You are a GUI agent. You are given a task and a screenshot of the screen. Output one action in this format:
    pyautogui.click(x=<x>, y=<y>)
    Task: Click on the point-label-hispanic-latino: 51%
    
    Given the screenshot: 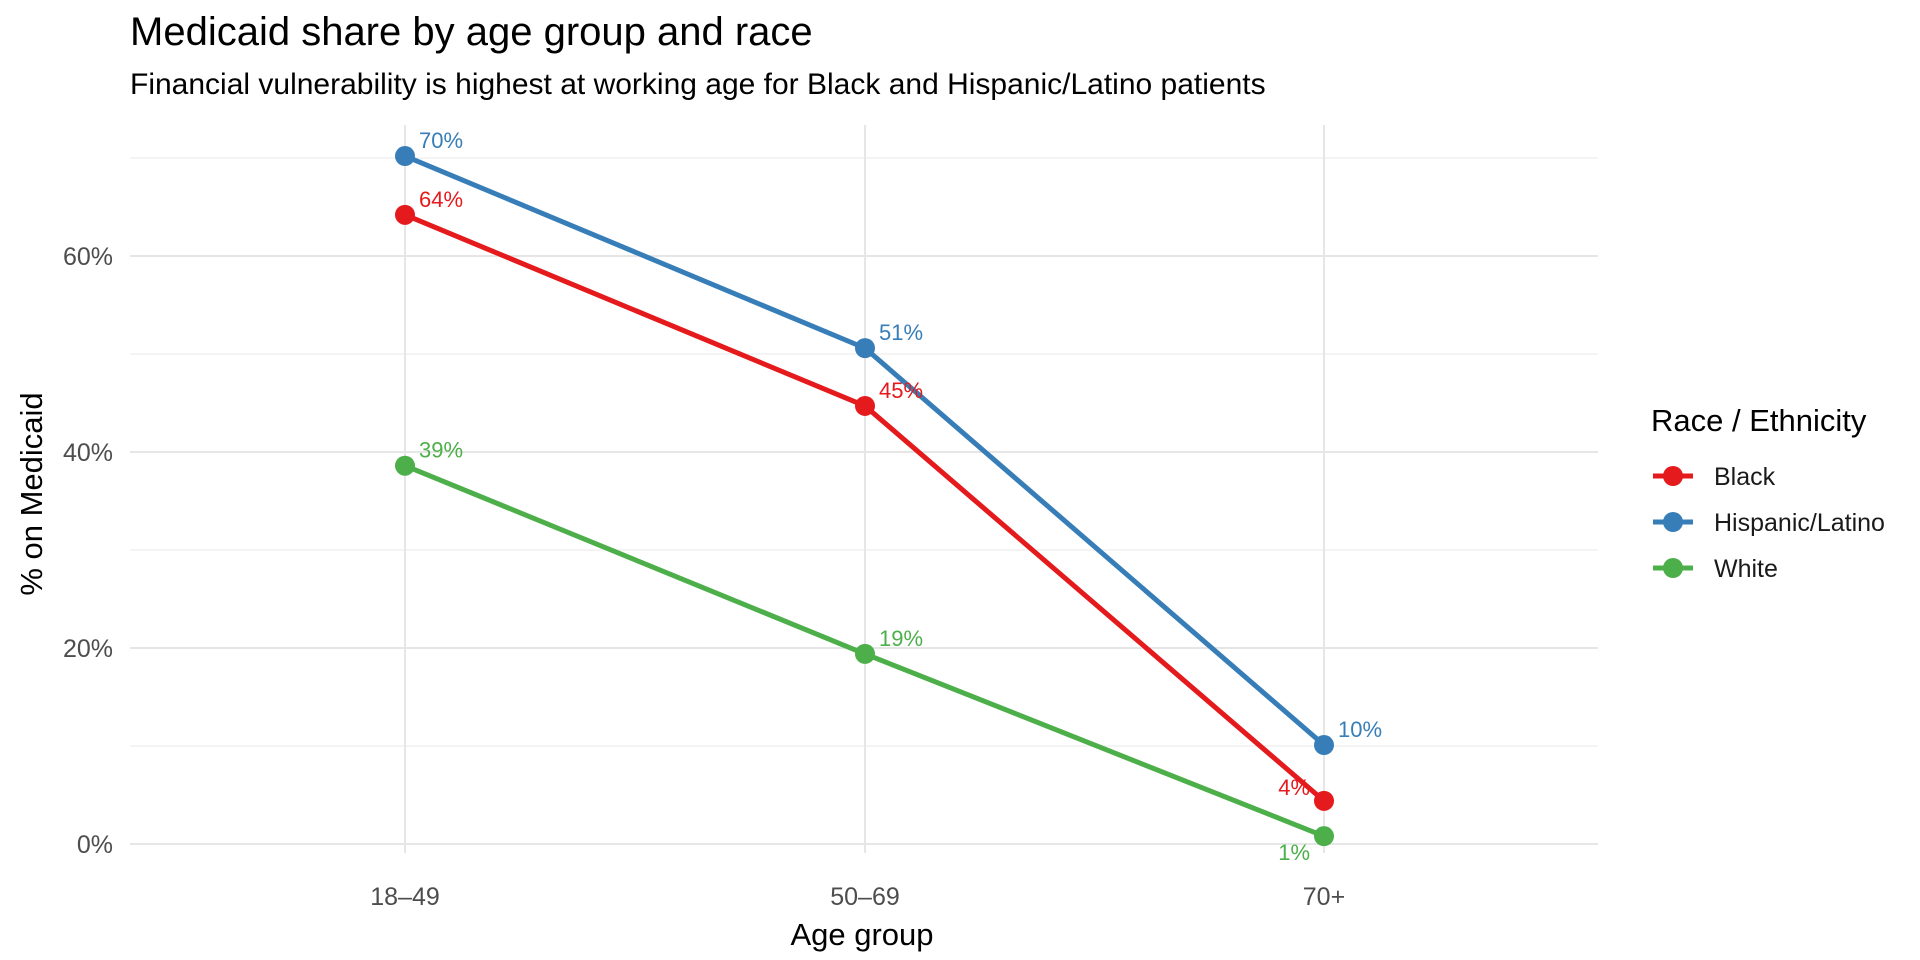 What is the action you would take?
    pyautogui.click(x=901, y=332)
    